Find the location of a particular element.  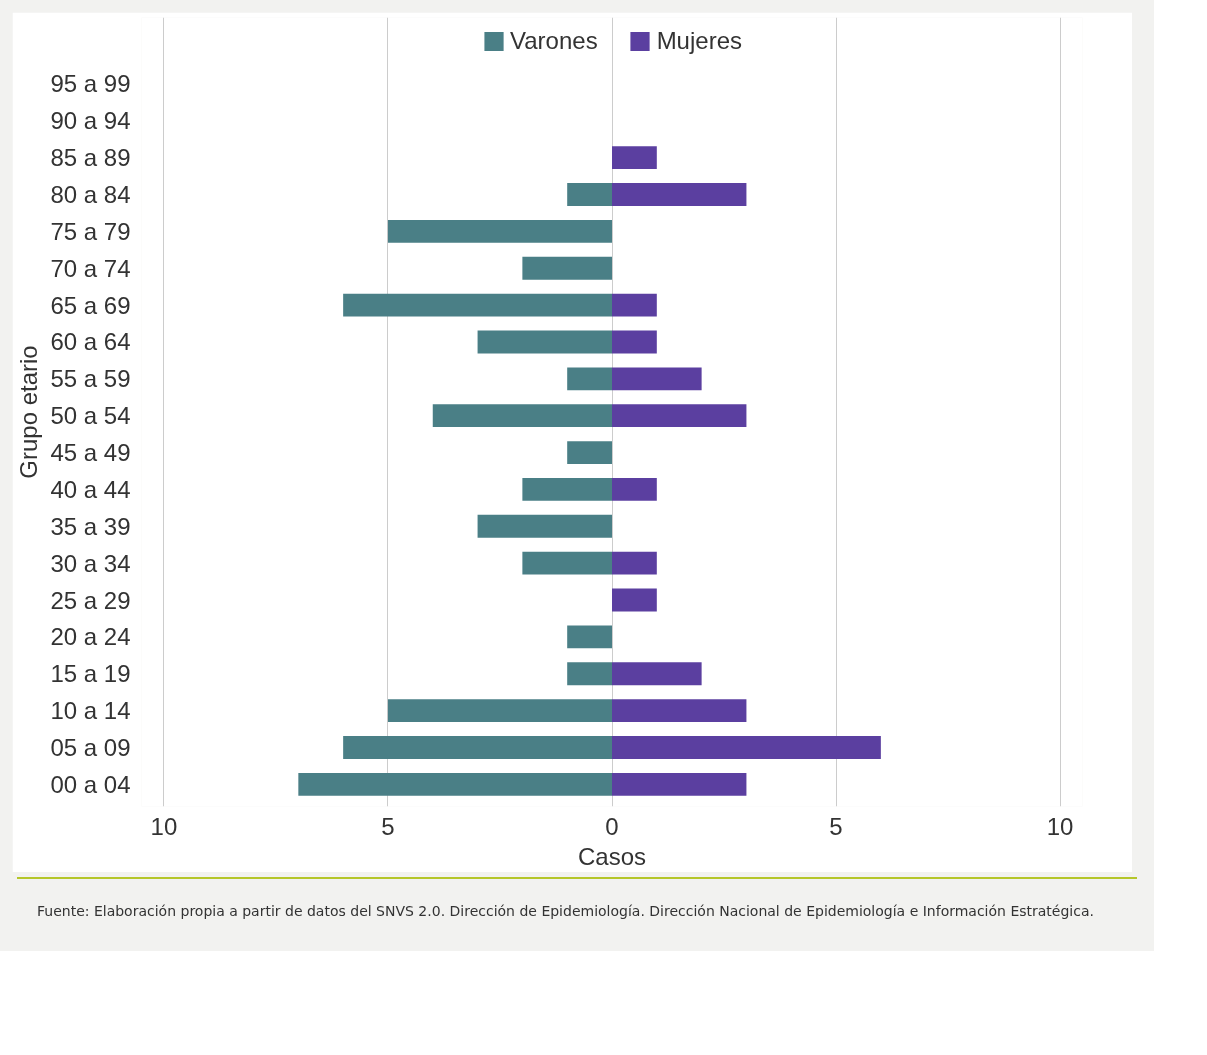

y-tick-label: 80 a 84 is located at coordinates (90, 194).